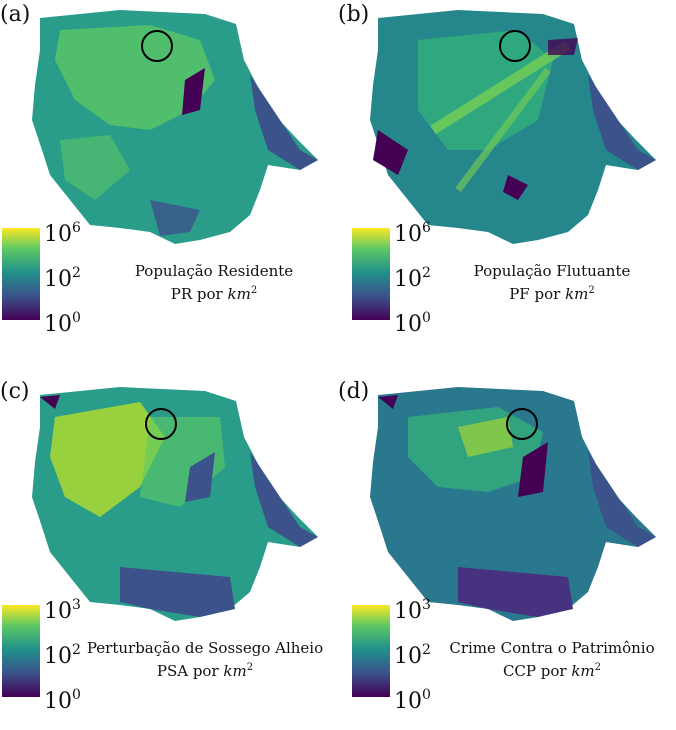 Image resolution: width=676 pixels, height=730 pixels. Describe the element at coordinates (15, 391) in the screenshot. I see `panel-label: (c)` at that location.